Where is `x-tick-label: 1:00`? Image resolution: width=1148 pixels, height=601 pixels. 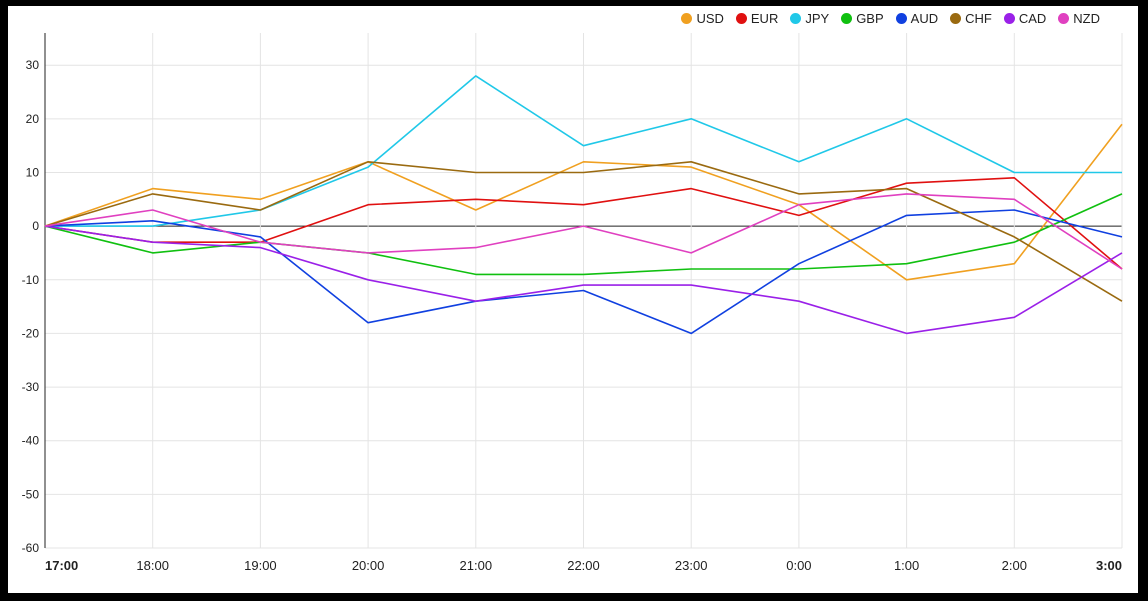
x-tick-label: 1:00 is located at coordinates (906, 565).